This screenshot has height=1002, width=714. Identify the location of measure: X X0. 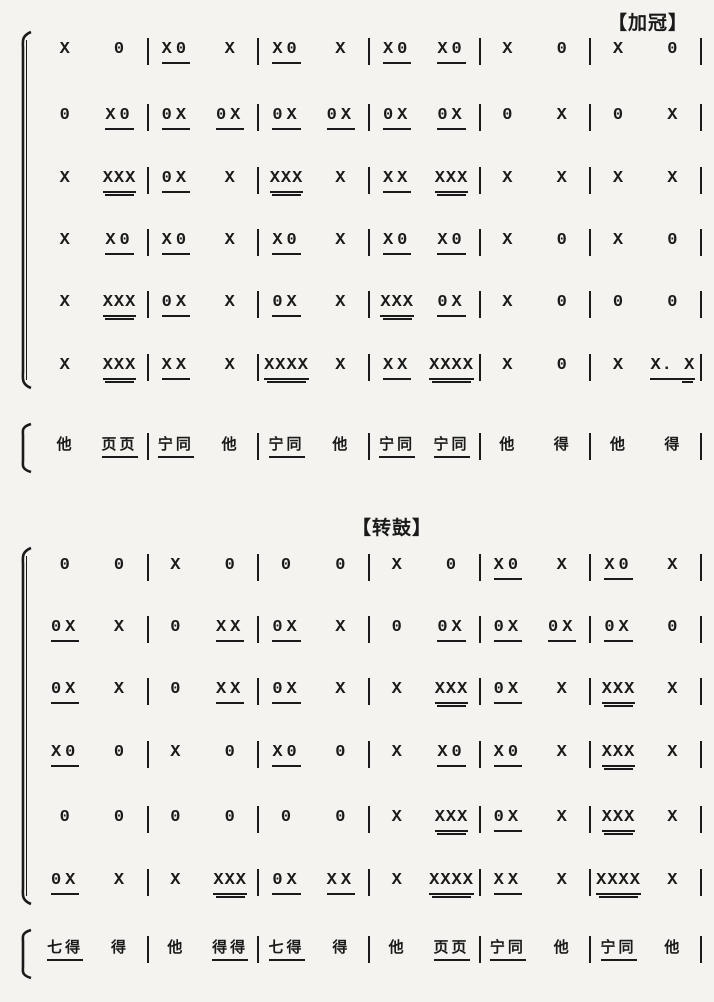
(92, 242).